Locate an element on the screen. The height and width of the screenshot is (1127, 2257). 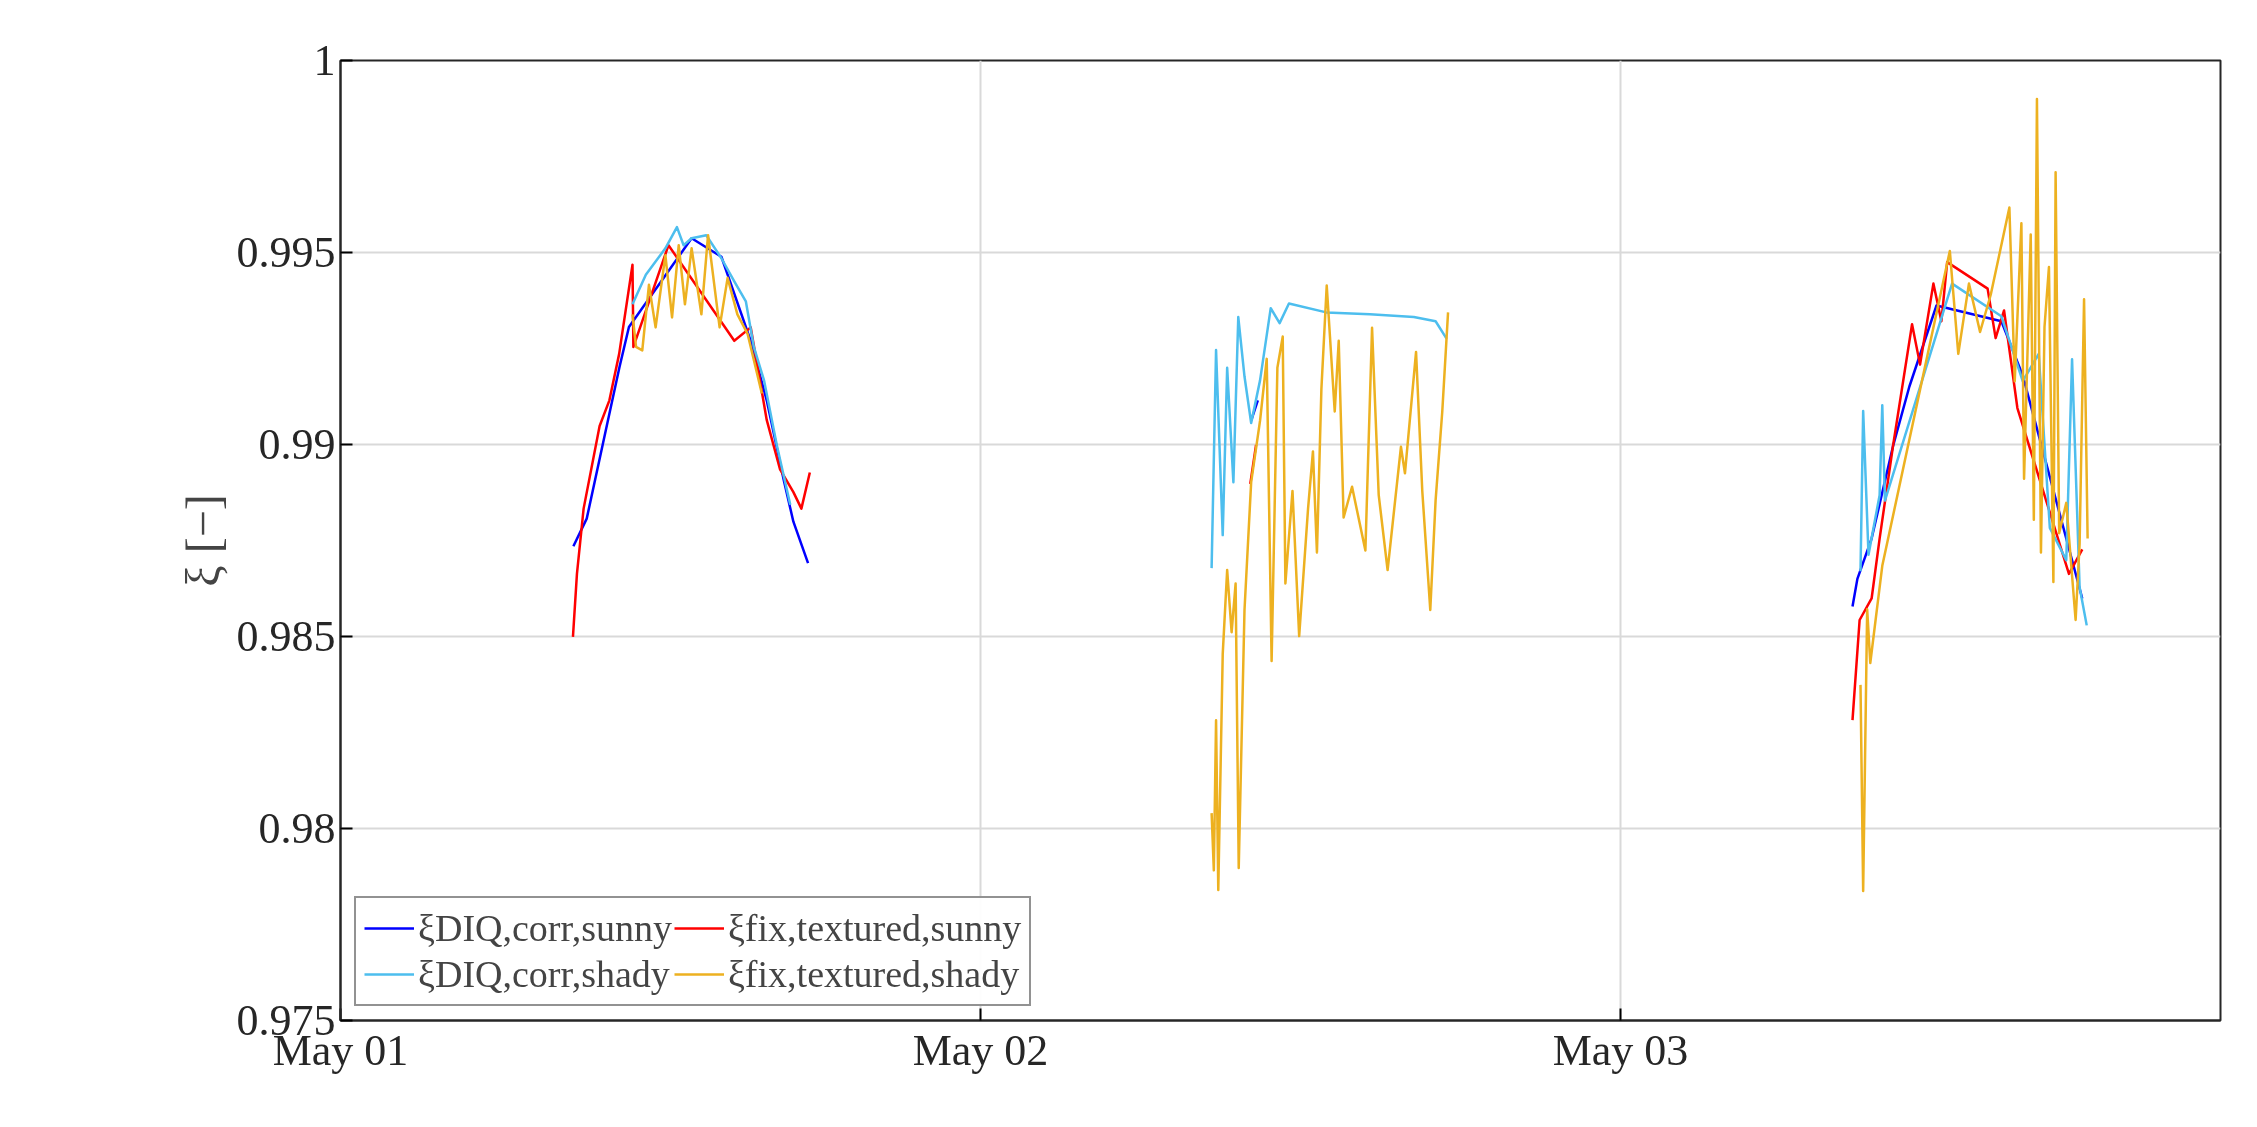
y-tick-label: 0.995 is located at coordinates (286, 252).